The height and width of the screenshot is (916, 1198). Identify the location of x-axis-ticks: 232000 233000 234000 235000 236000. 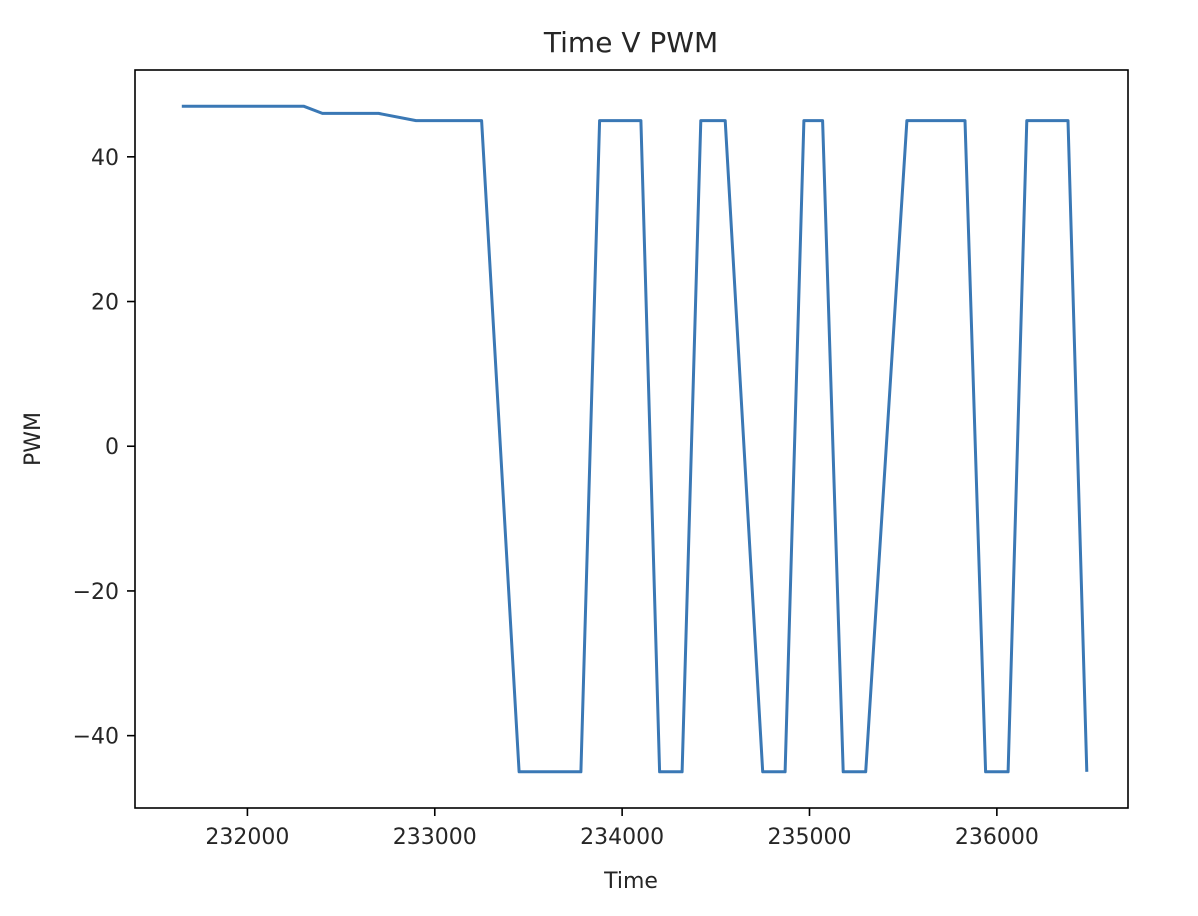
(622, 829).